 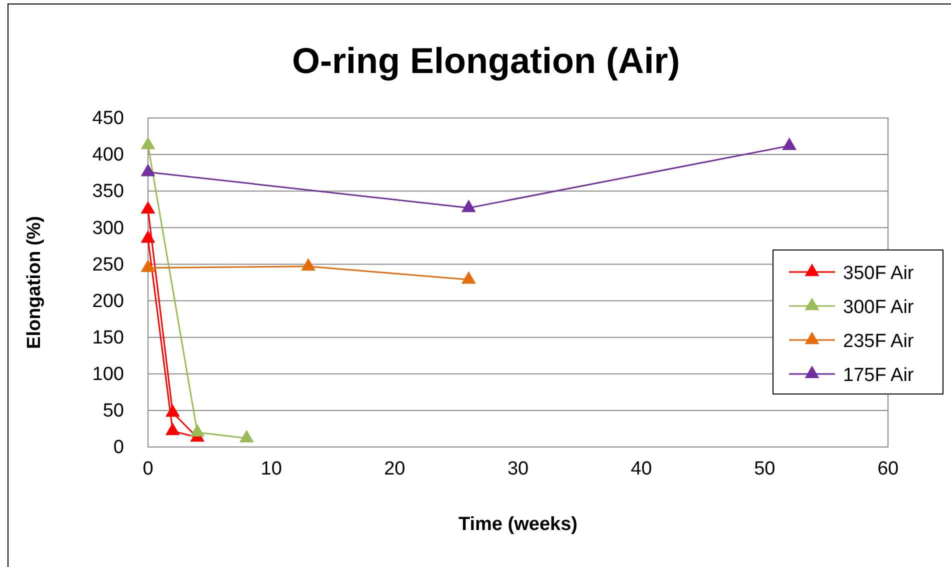 I want to click on y-tick-label: 450, so click(x=108, y=119).